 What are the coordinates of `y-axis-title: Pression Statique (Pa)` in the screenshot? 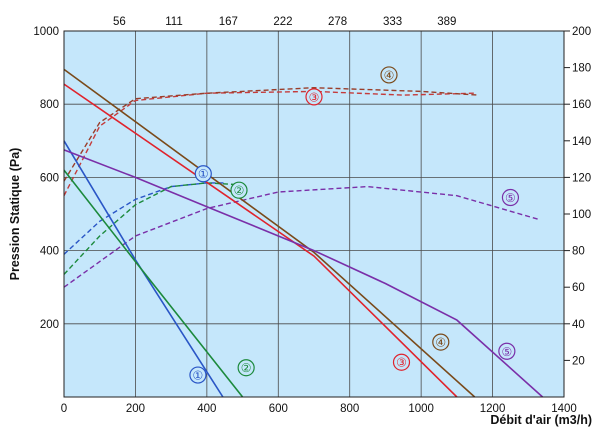 It's located at (15, 214).